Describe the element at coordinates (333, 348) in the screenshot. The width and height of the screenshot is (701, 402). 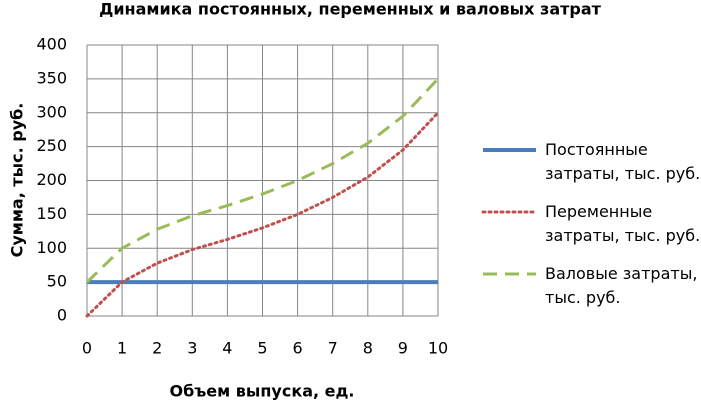
I see `x-tick-label: 7` at that location.